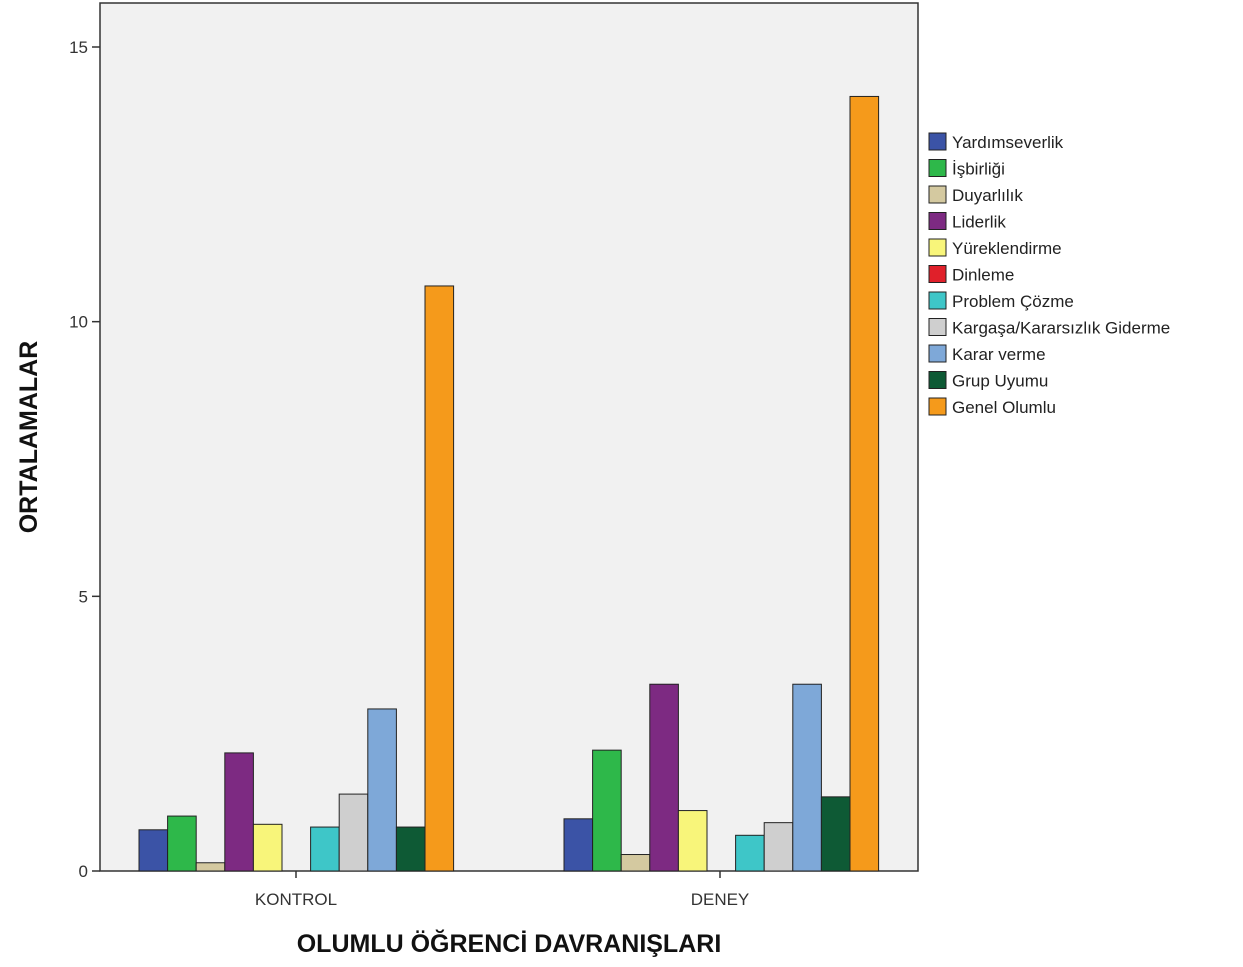 Image resolution: width=1243 pixels, height=967 pixels. I want to click on x-axis: KONTROL DENEY, so click(502, 890).